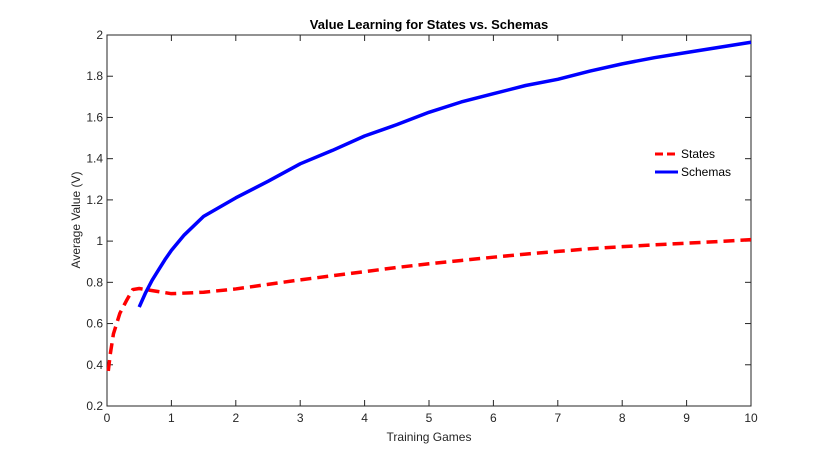 The width and height of the screenshot is (830, 457). Describe the element at coordinates (94, 324) in the screenshot. I see `y-tick-label: 0.6` at that location.